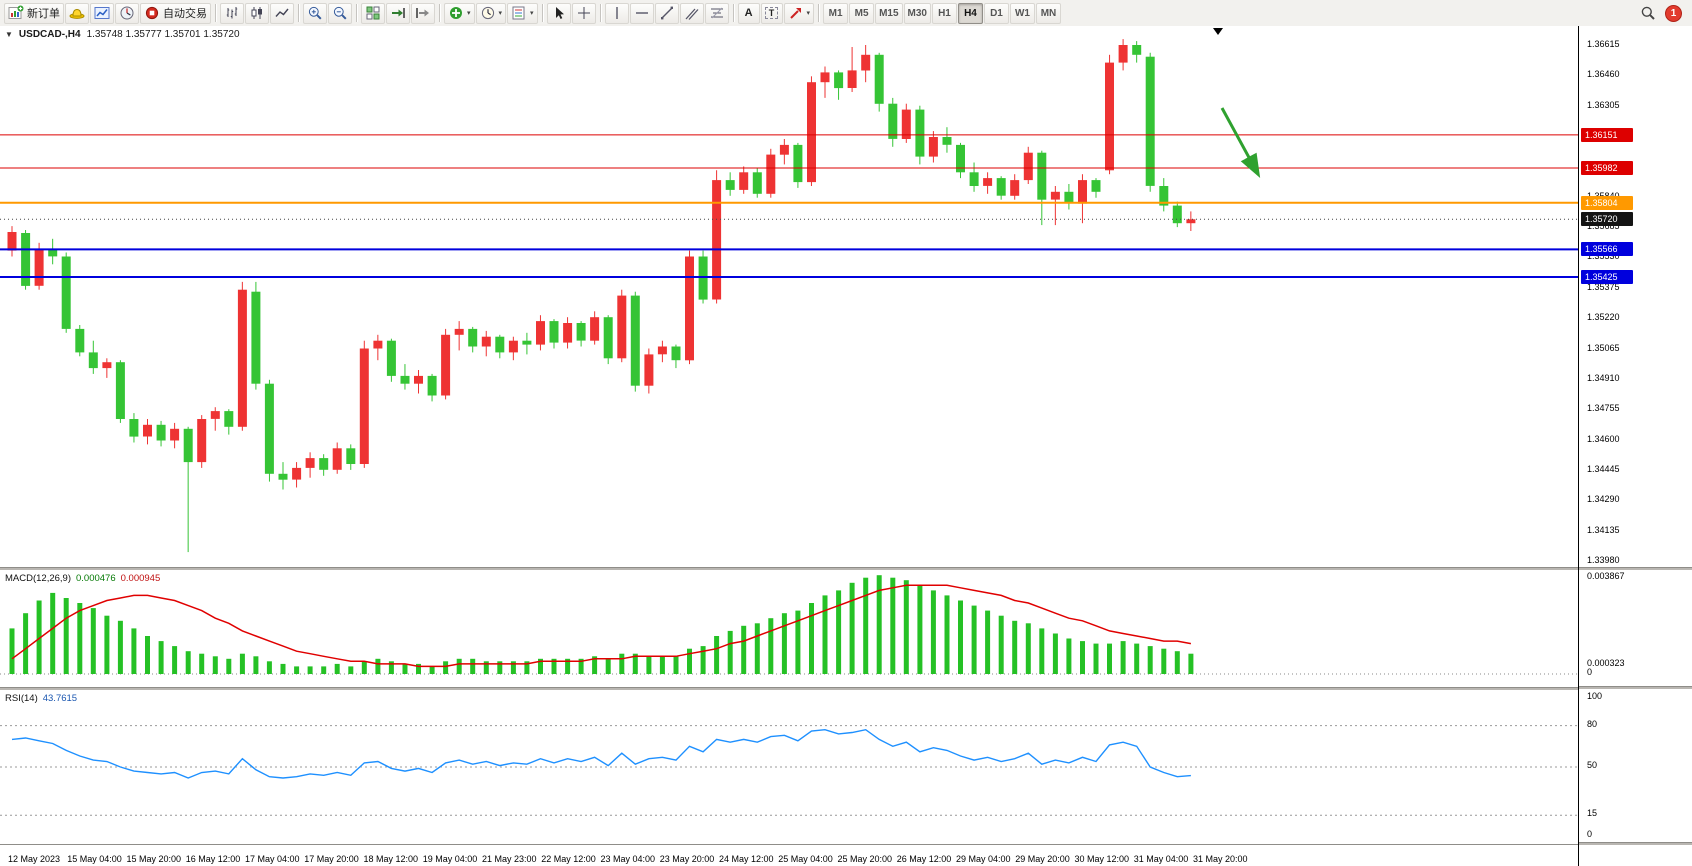 This screenshot has width=1692, height=866. Describe the element at coordinates (175, 13) in the screenshot. I see `auto-trading-button: 自动交易` at that location.